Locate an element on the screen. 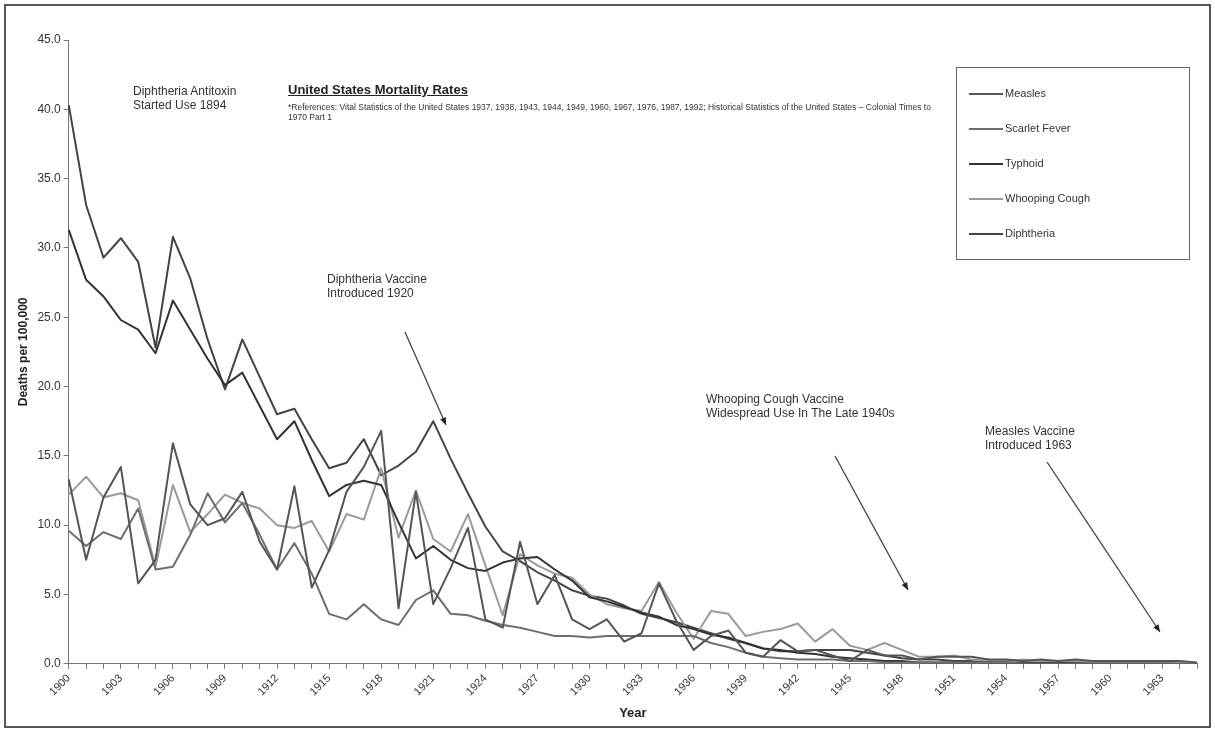 This screenshot has width=1215, height=755. annotation: Diphtheria Vaccine Introduced 1920 is located at coordinates (377, 286).